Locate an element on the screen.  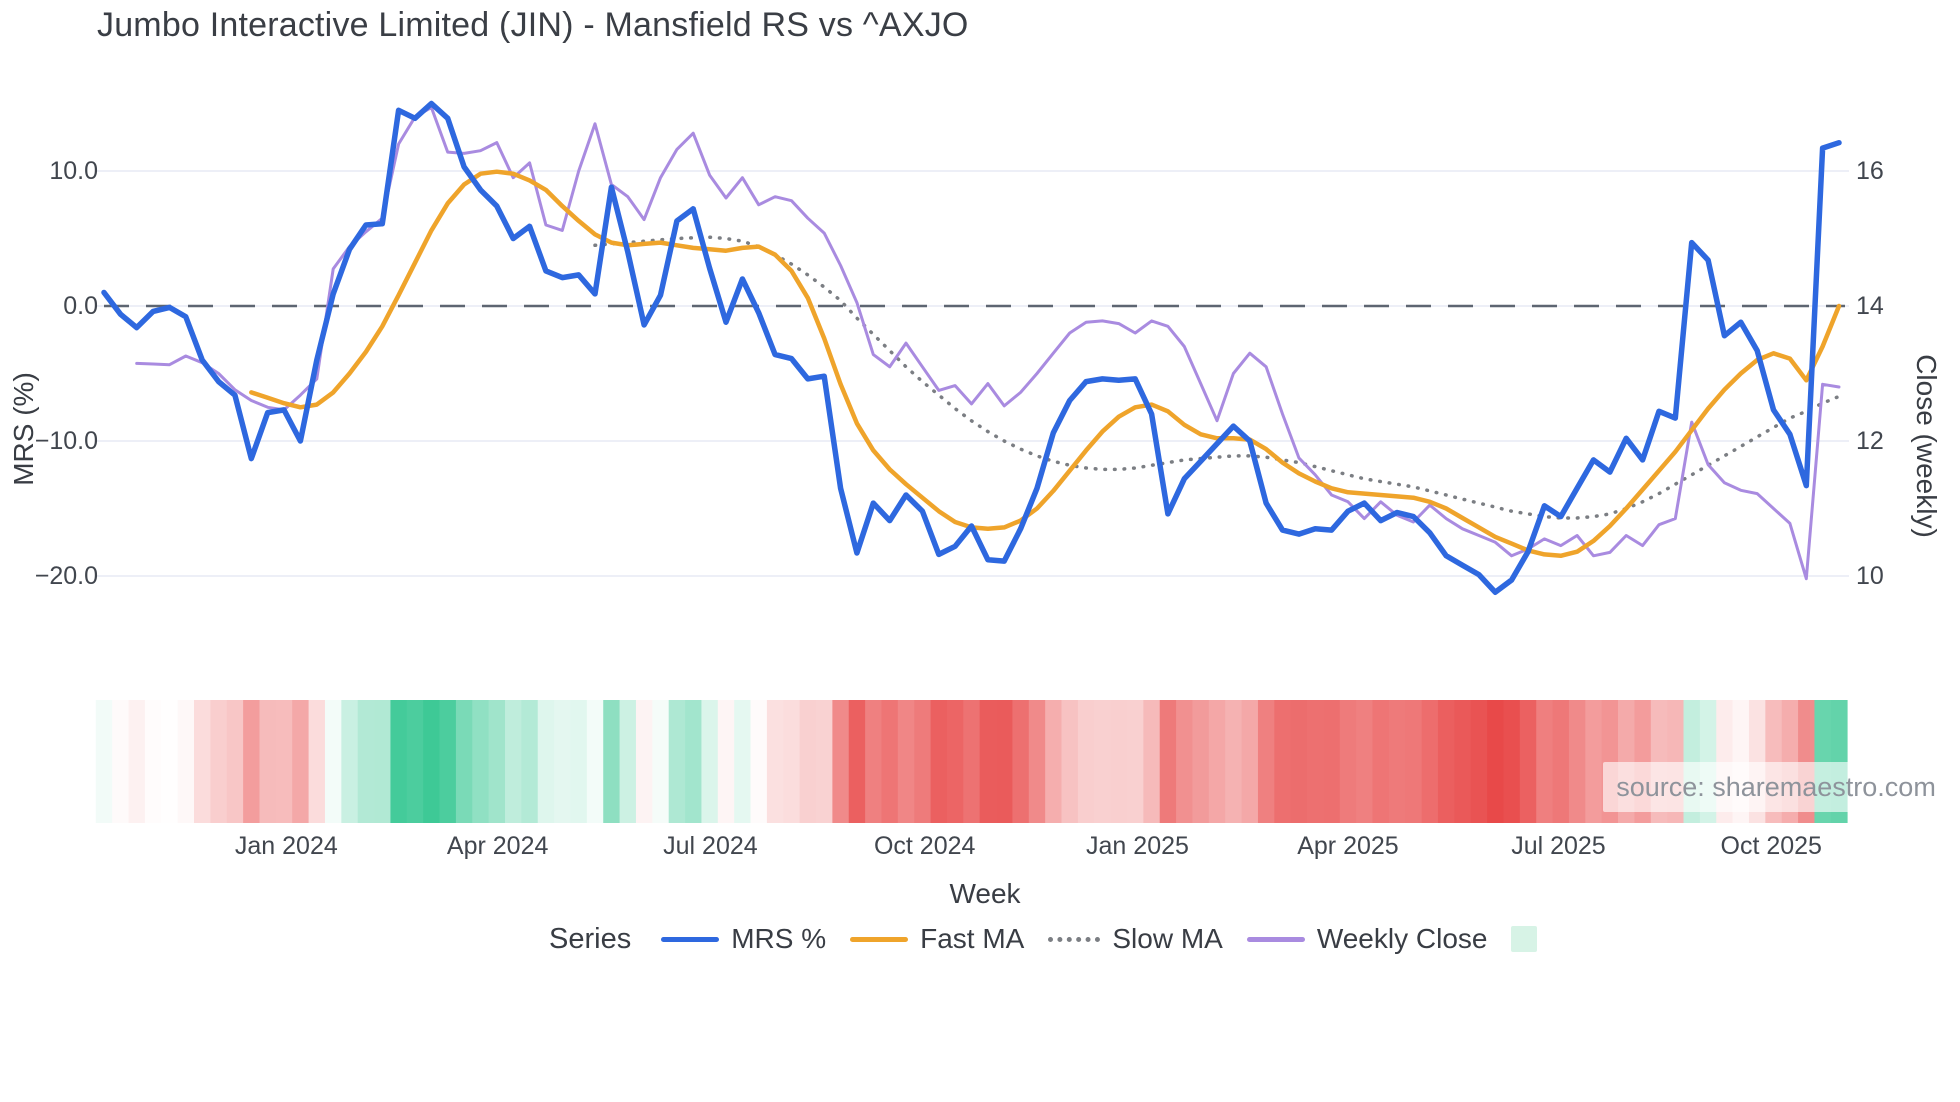
heatmap-swatch-icon is located at coordinates (1524, 939).